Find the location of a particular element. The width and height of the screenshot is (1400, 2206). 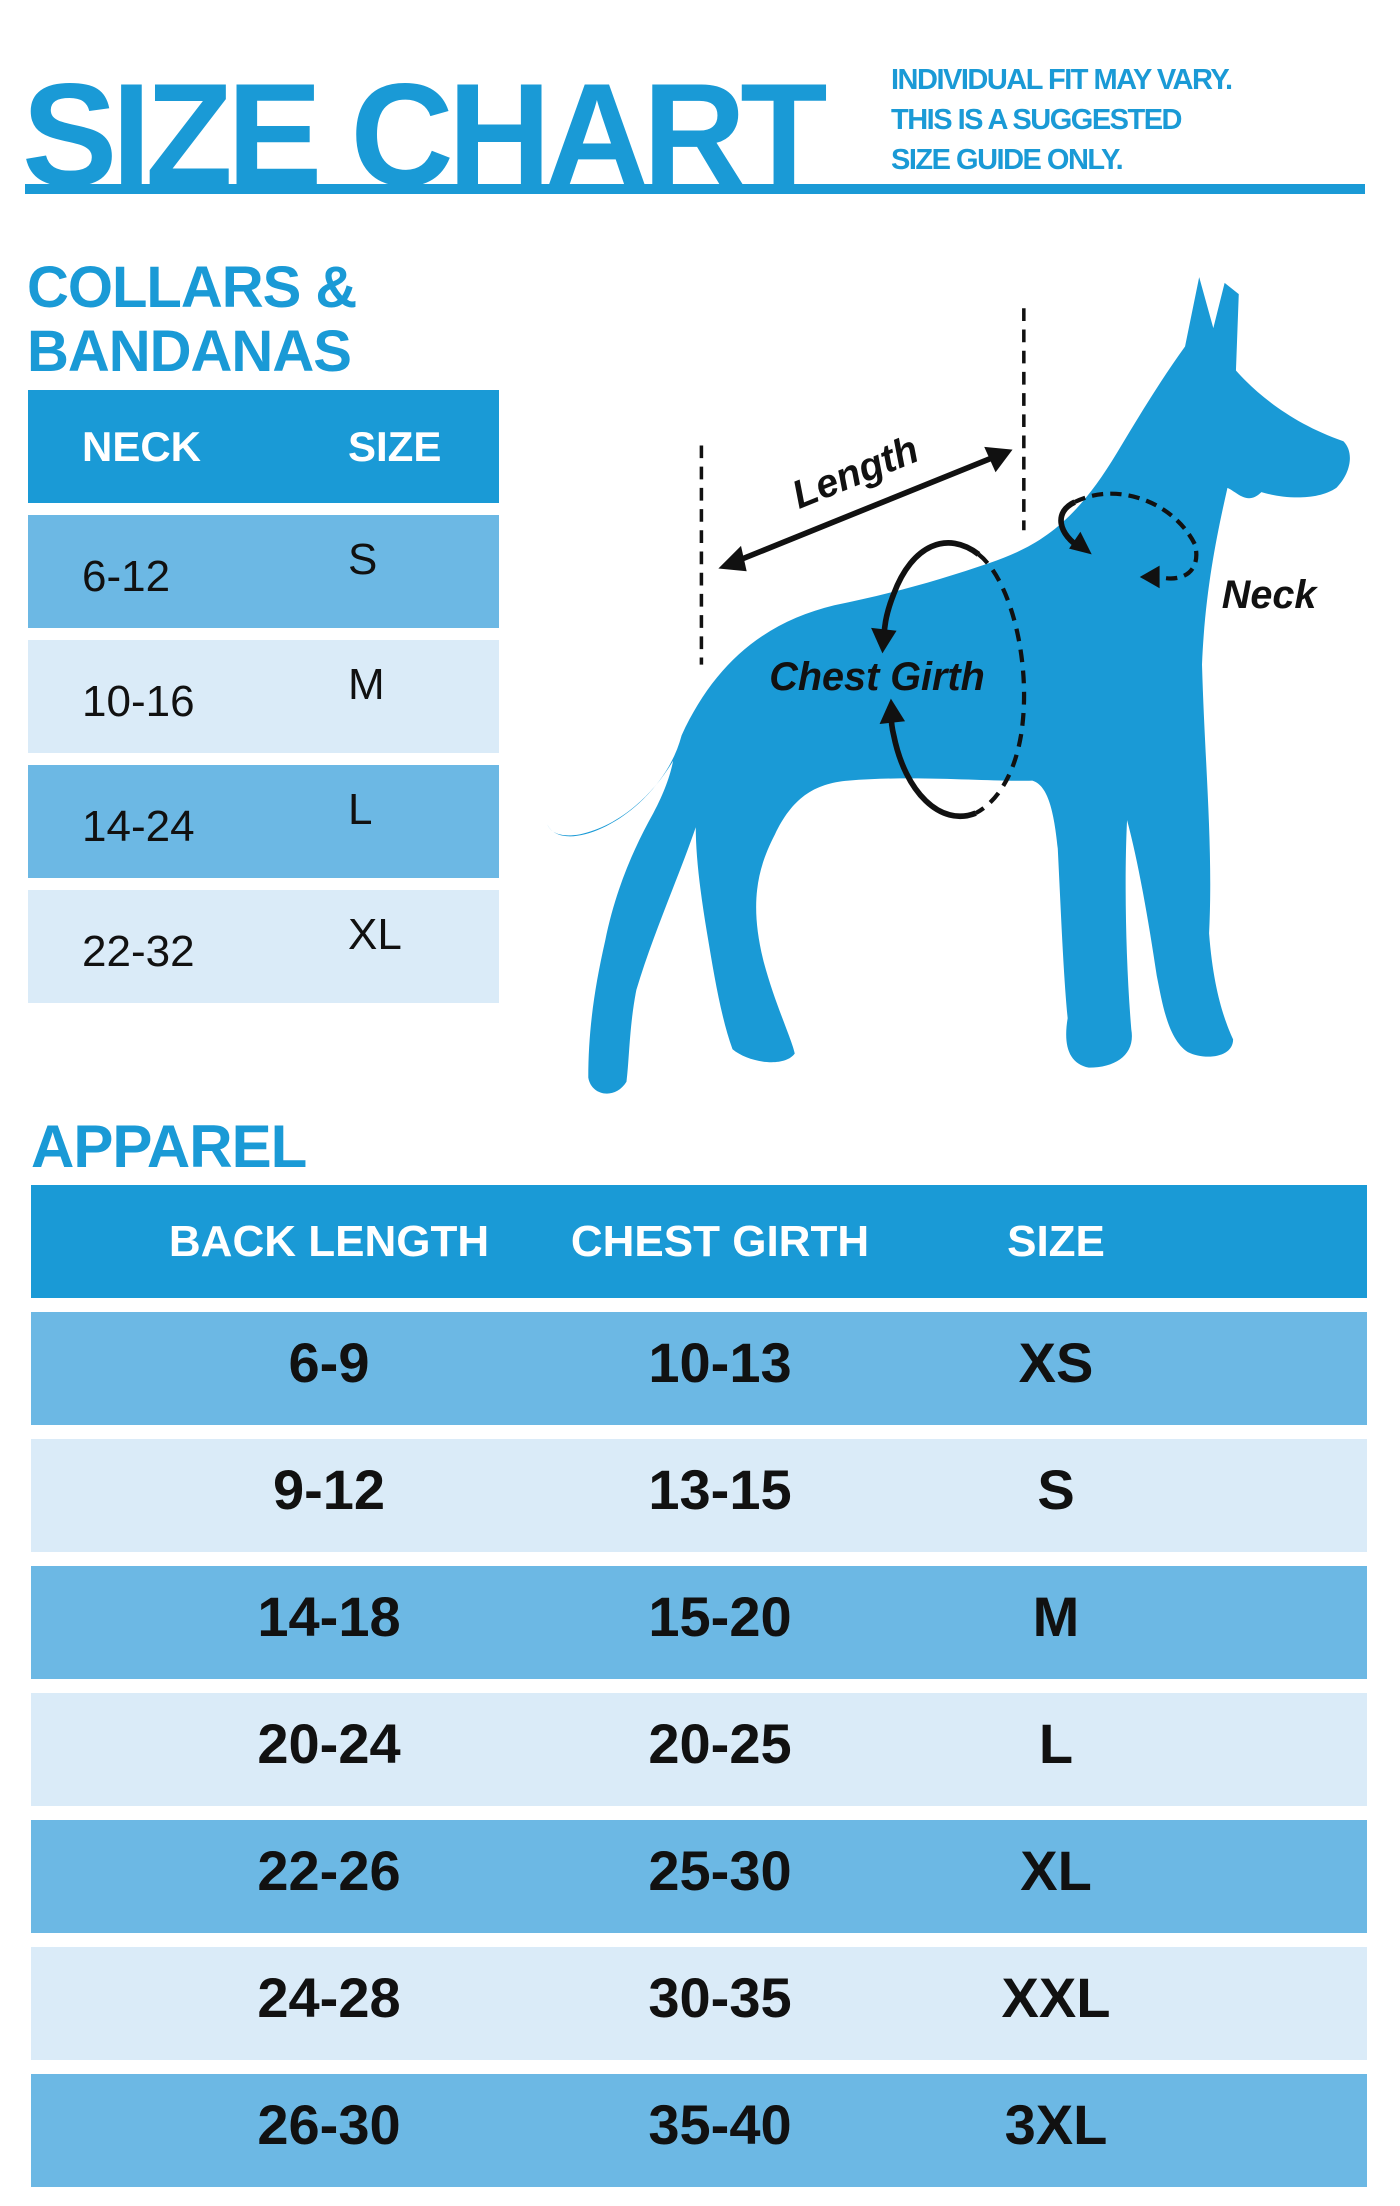

back-length-cell: 24-28 is located at coordinates (329, 1997).